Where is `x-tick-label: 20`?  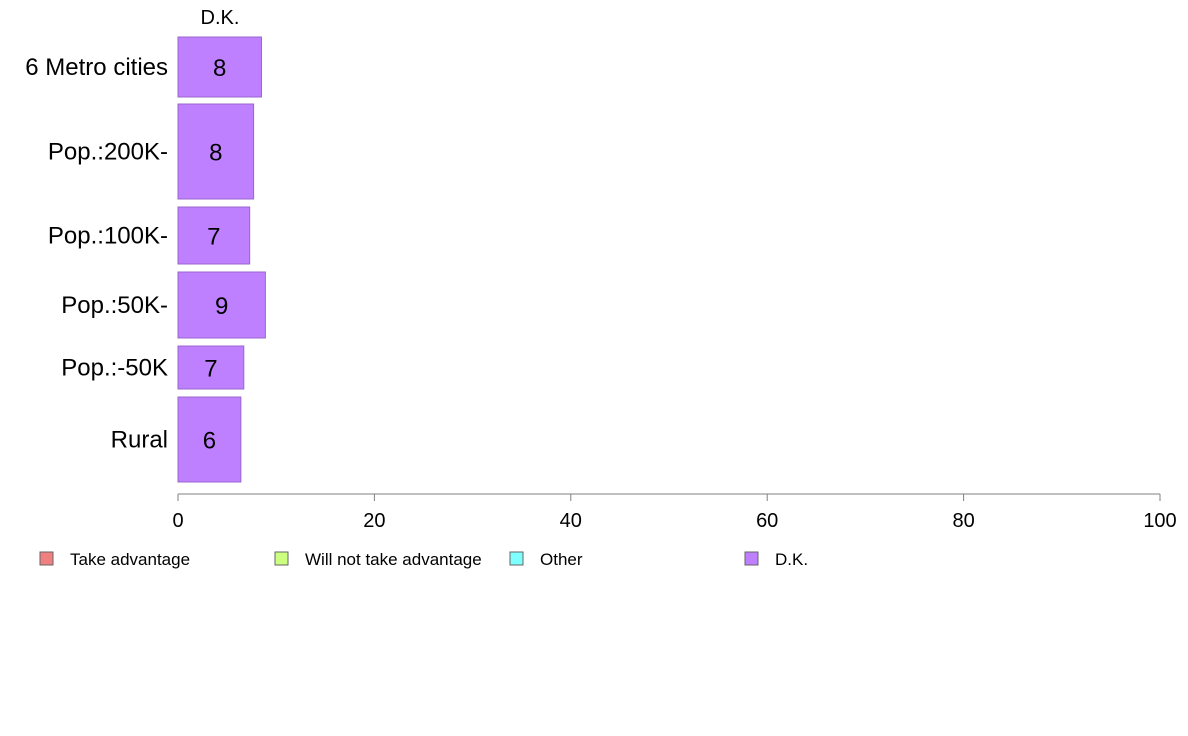 x-tick-label: 20 is located at coordinates (374, 521).